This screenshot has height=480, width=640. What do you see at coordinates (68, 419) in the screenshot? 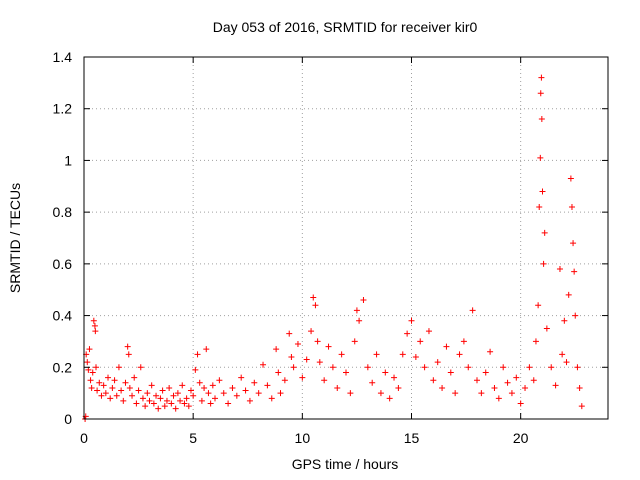
I see `y-tick-label: 0` at bounding box center [68, 419].